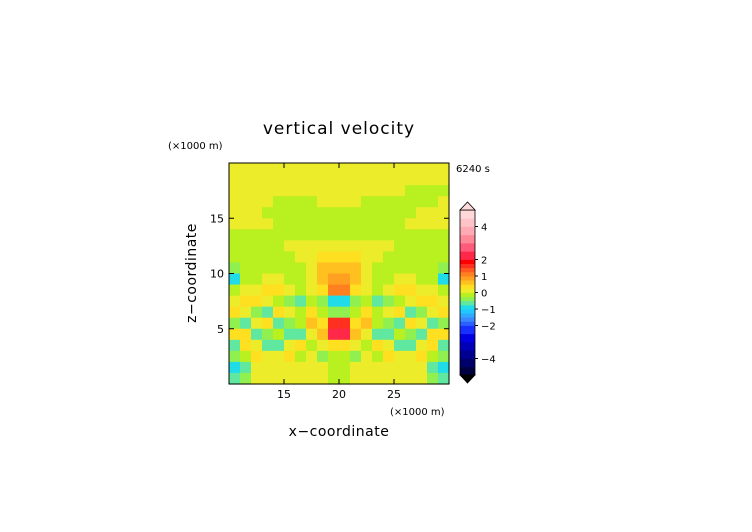  What do you see at coordinates (339, 394) in the screenshot?
I see `x-tick-label: 20` at bounding box center [339, 394].